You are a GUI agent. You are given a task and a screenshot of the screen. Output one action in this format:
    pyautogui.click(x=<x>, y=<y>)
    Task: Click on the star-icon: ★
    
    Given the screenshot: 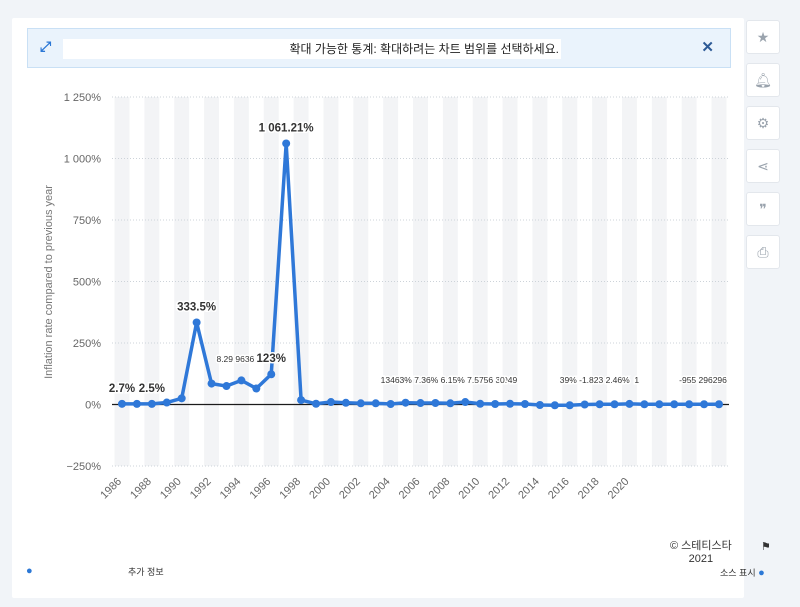 What is the action you would take?
    pyautogui.click(x=763, y=37)
    